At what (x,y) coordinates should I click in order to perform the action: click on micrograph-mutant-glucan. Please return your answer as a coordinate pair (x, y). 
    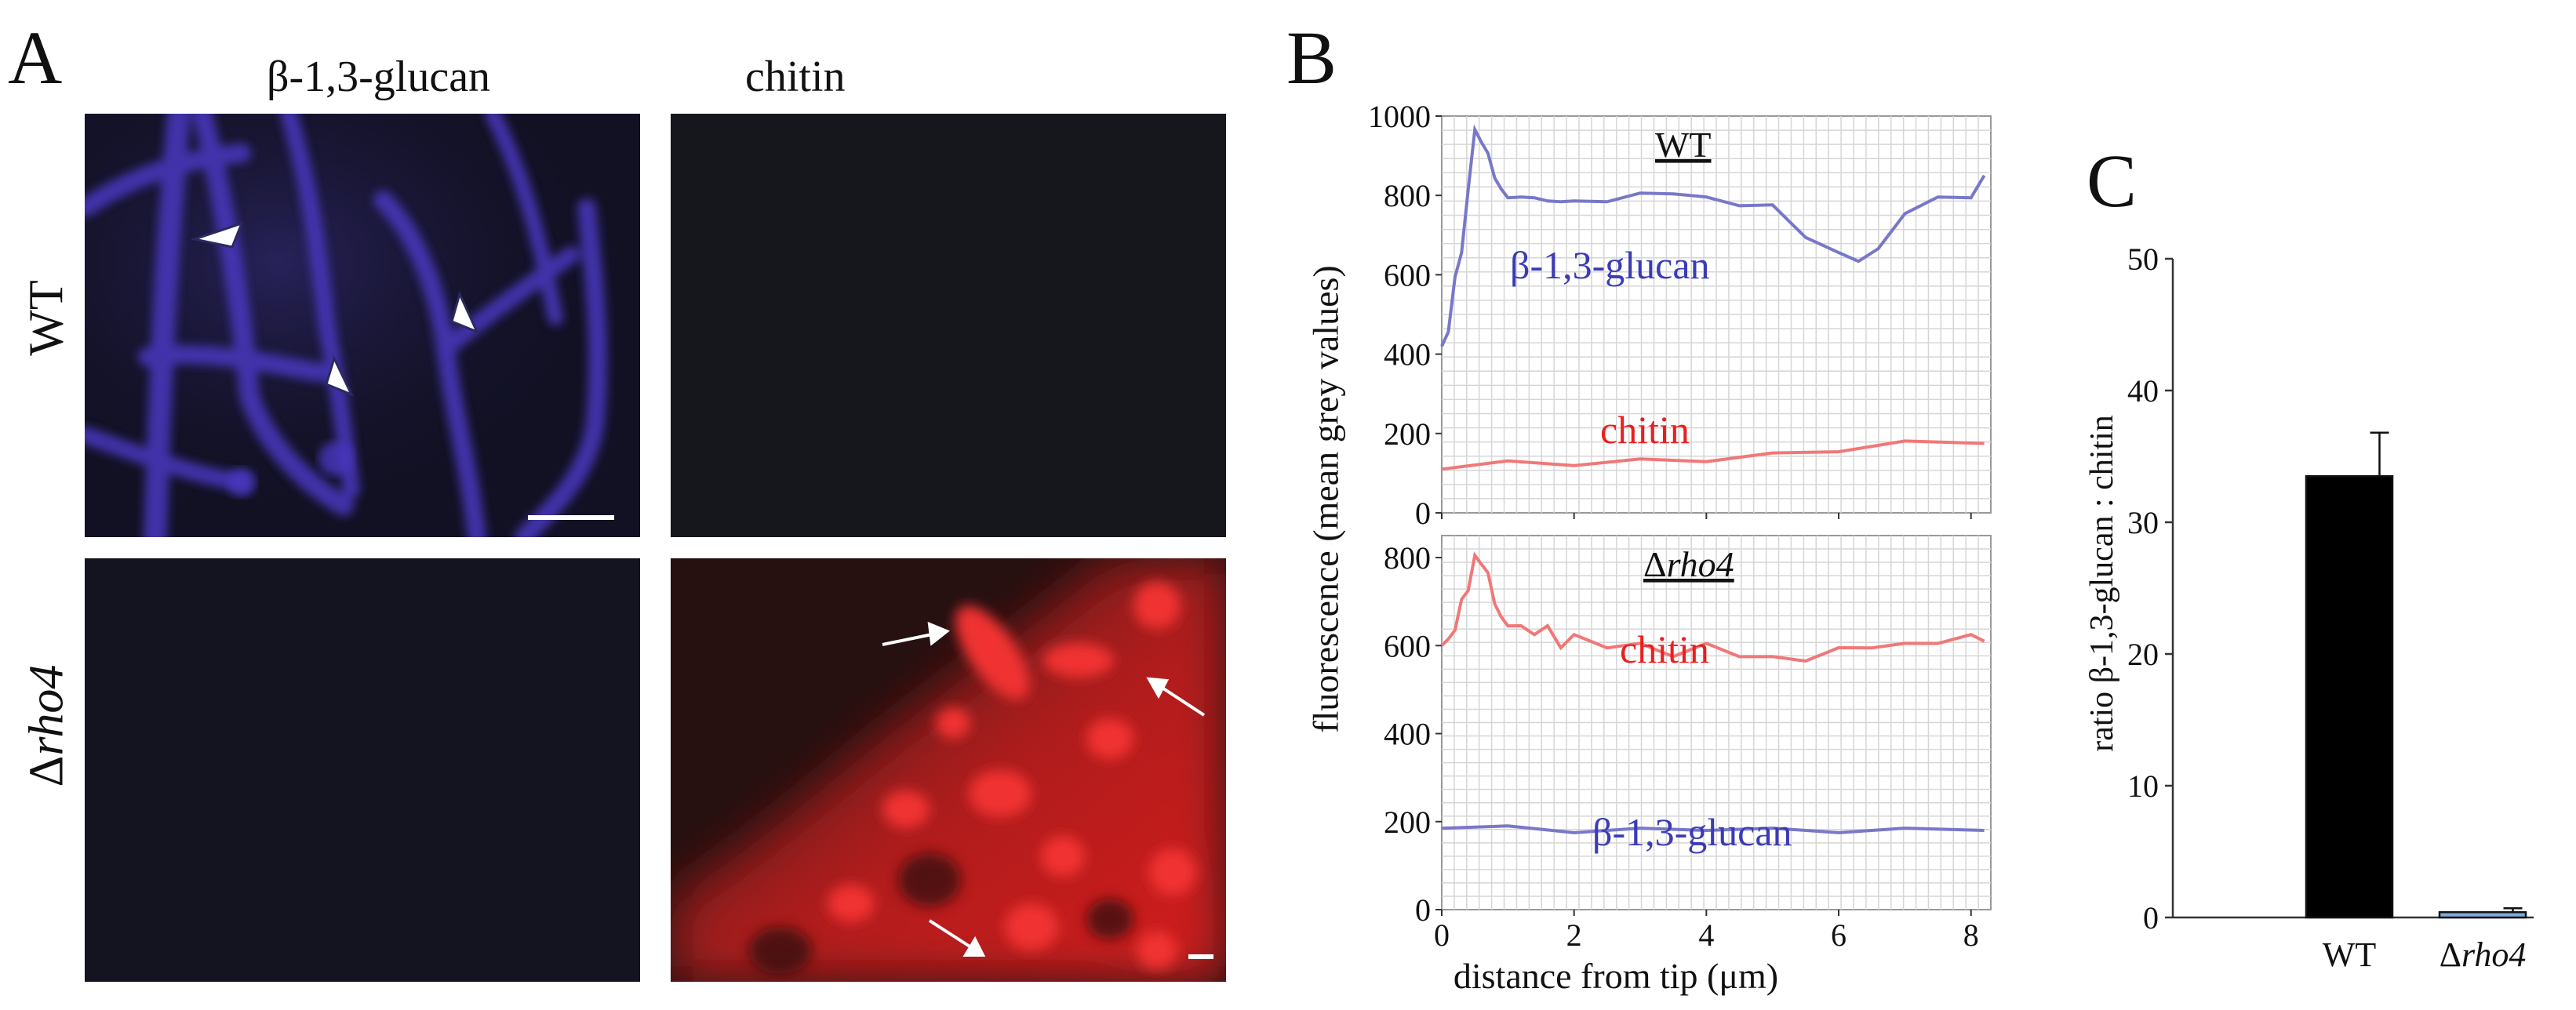
    Looking at the image, I should click on (362, 770).